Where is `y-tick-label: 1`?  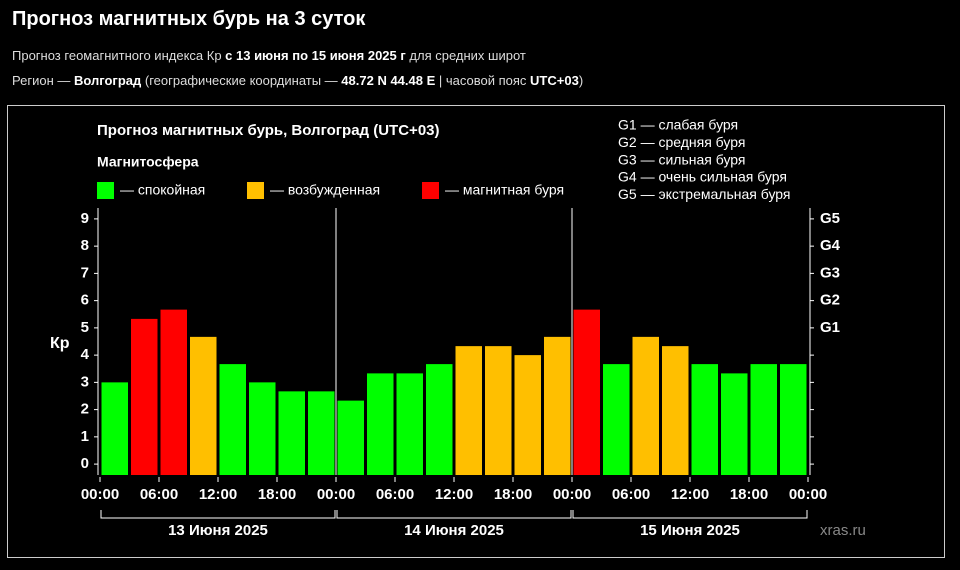 y-tick-label: 1 is located at coordinates (85, 436).